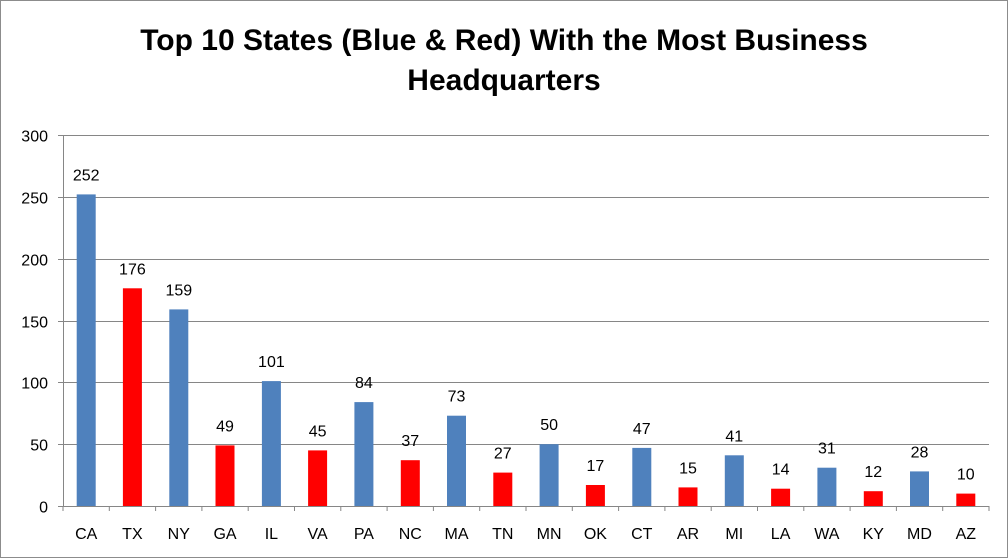 The height and width of the screenshot is (558, 1008). Describe the element at coordinates (781, 534) in the screenshot. I see `x-tick-label-la: LA` at that location.